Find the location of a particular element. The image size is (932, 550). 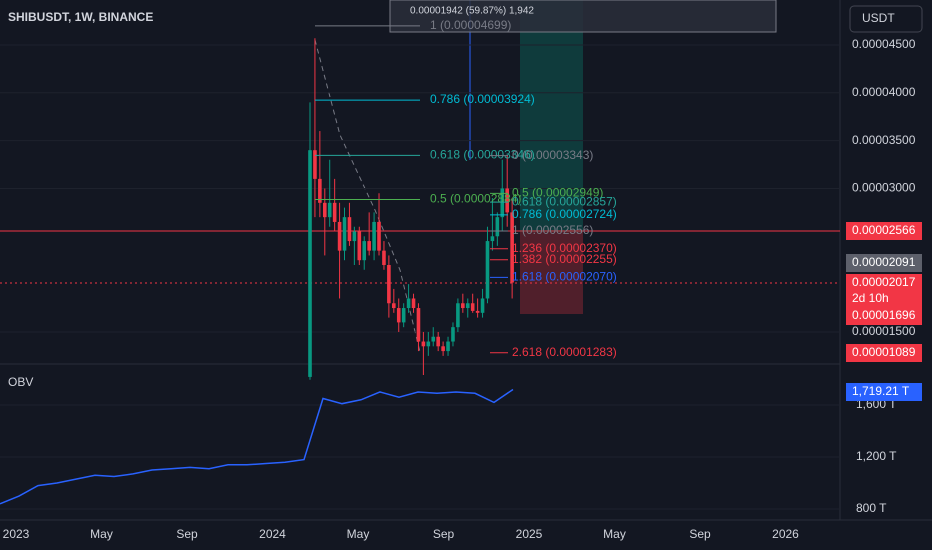

symbol-title: SHIBUSDT, 1W, BINANCE is located at coordinates (80, 17).